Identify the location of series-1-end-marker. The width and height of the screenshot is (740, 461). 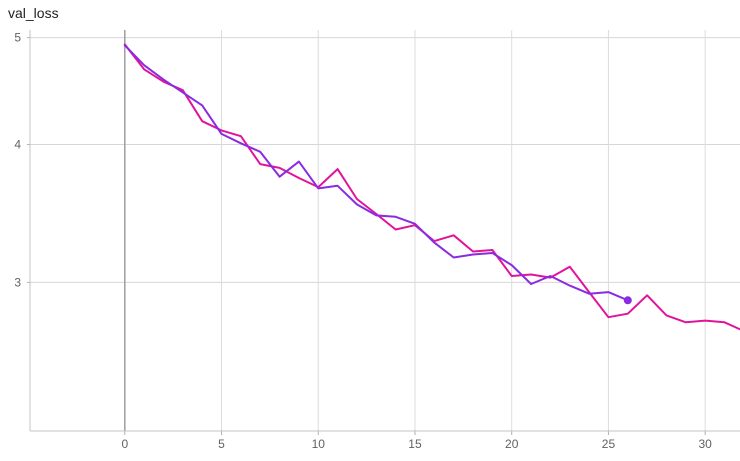
(627, 300).